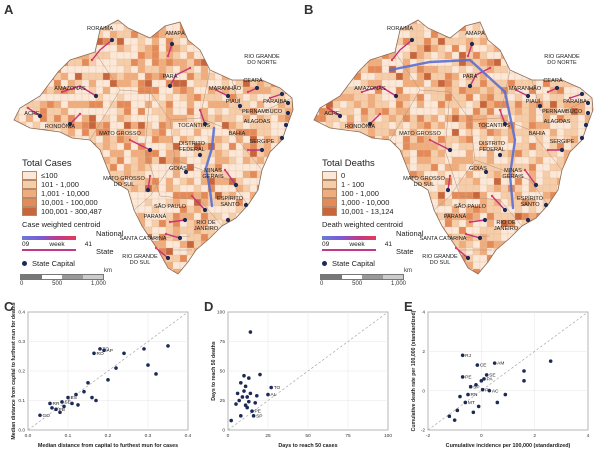  I want to click on point-label: TO, so click(277, 388).